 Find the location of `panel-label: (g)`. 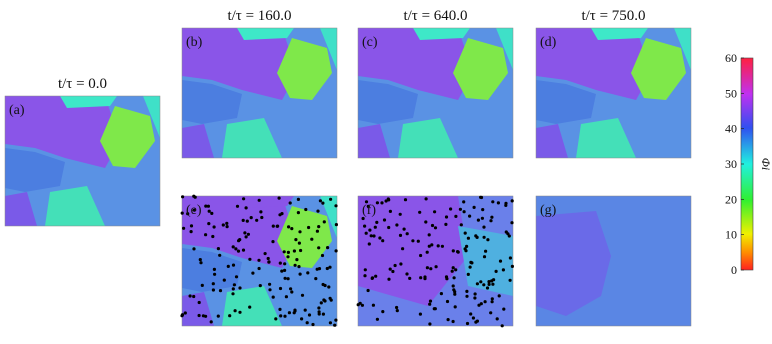

panel-label: (g) is located at coordinates (548, 210).